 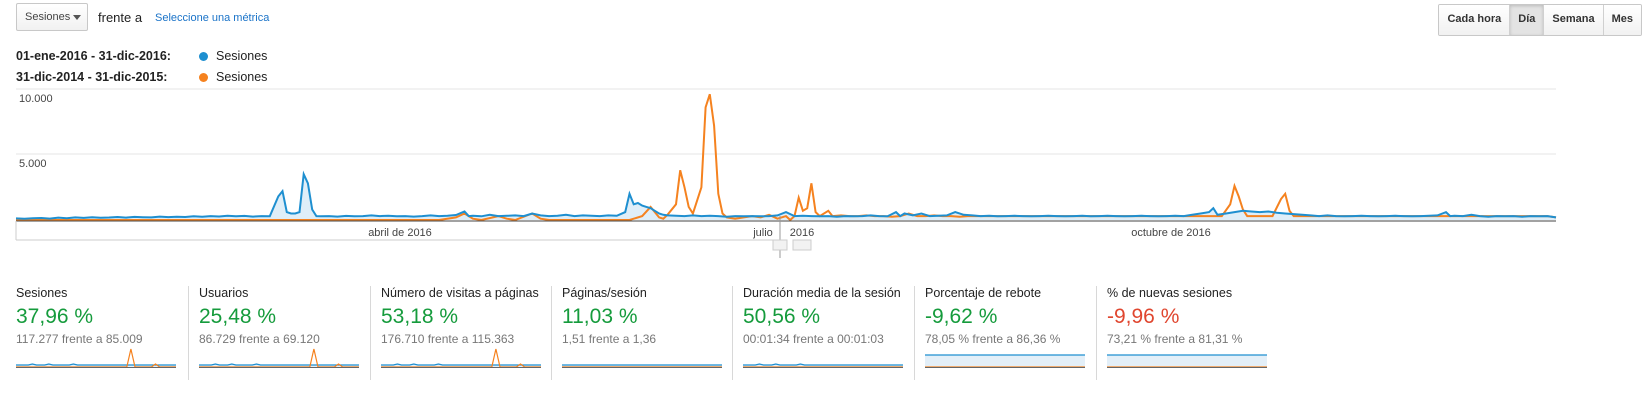 What do you see at coordinates (993, 339) in the screenshot?
I see `scorecard-comparison: 78,05 % frente a 86,36 %` at bounding box center [993, 339].